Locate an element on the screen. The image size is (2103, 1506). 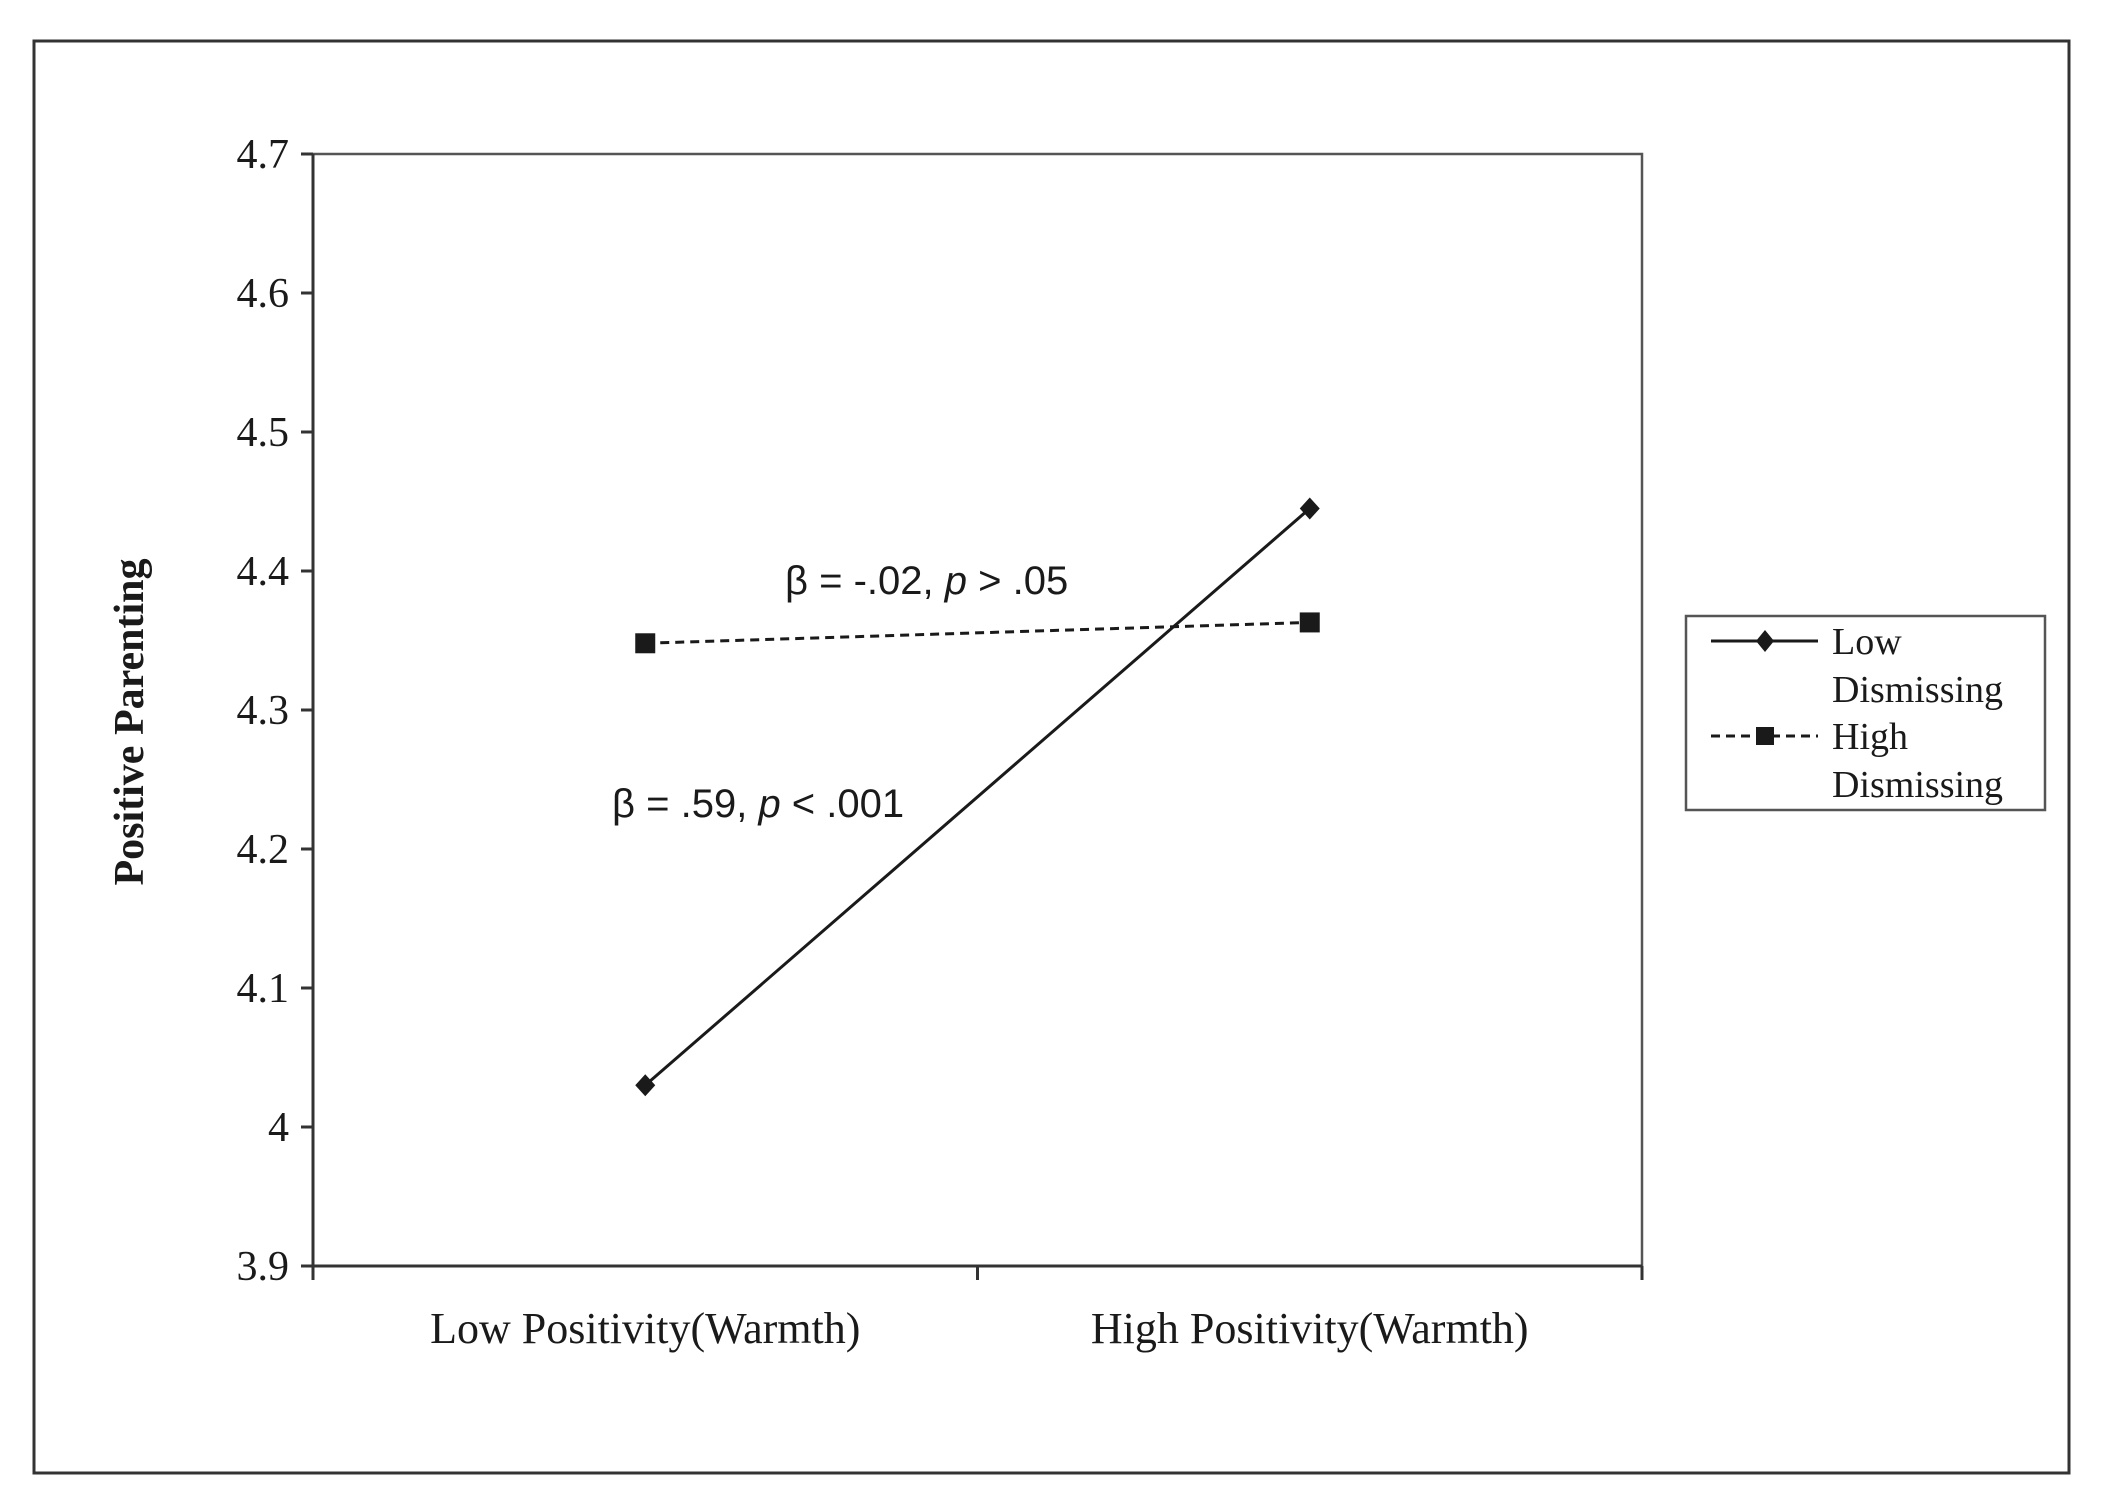
series-layer is located at coordinates (977, 797).